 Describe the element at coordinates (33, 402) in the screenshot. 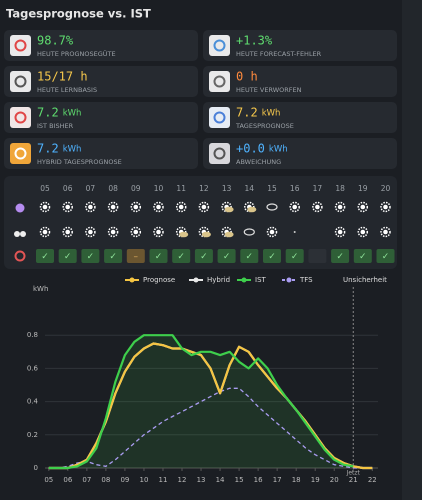

I see `y-tick-label: 0.4` at that location.